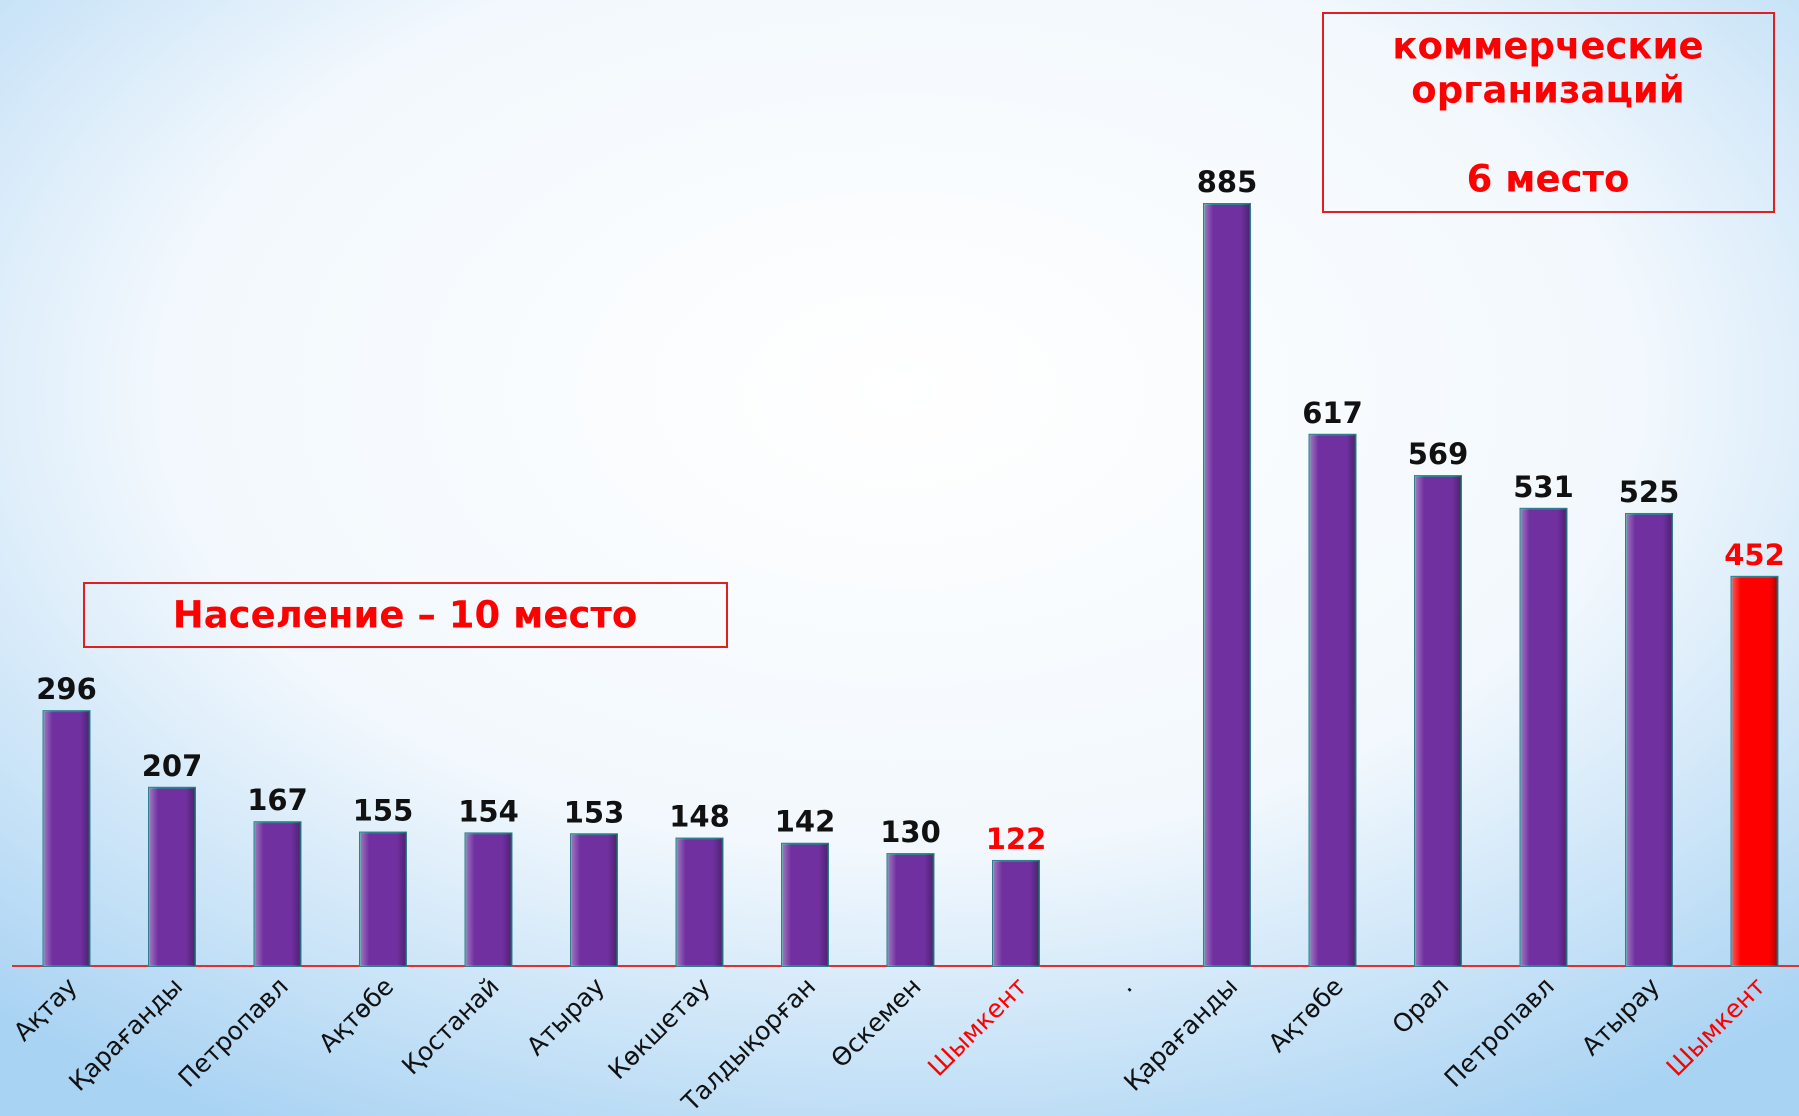  Describe the element at coordinates (488, 811) in the screenshot. I see `value-label: 154` at that location.